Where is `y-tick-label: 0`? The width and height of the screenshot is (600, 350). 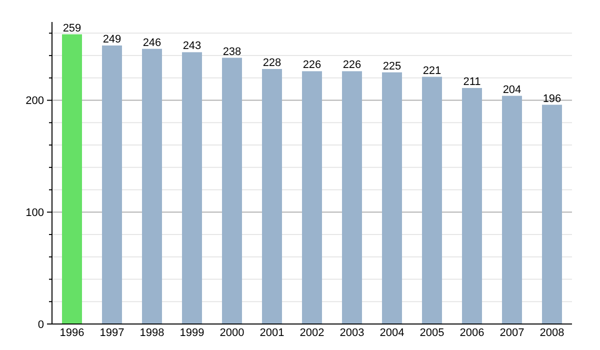 y-tick-label: 0 is located at coordinates (41, 324).